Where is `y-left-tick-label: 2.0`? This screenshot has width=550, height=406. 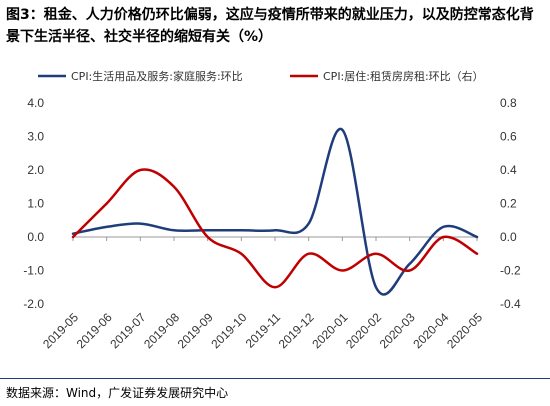 y-left-tick-label: 2.0 is located at coordinates (35, 170).